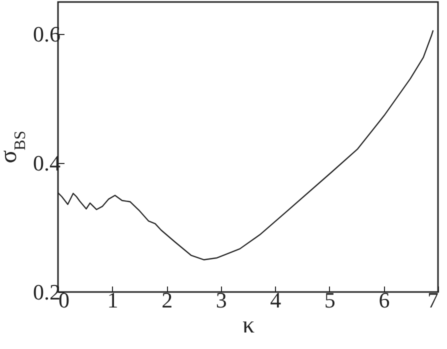  Describe the element at coordinates (64, 300) in the screenshot. I see `x-tick-label: 0` at that location.